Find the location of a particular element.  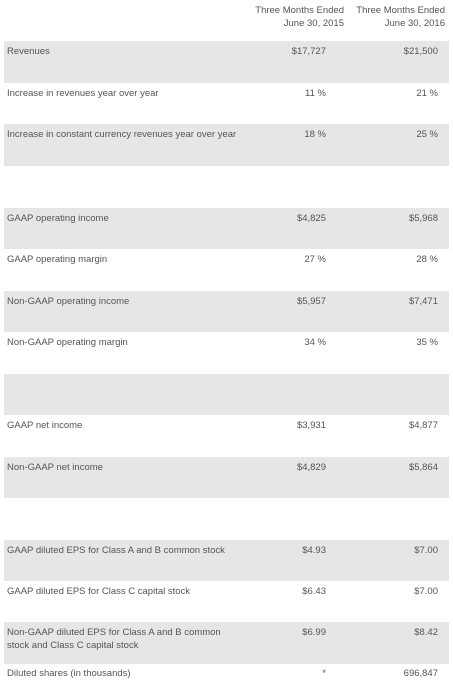

column-header-2016-line2: June 30, 2016 is located at coordinates (414, 23).